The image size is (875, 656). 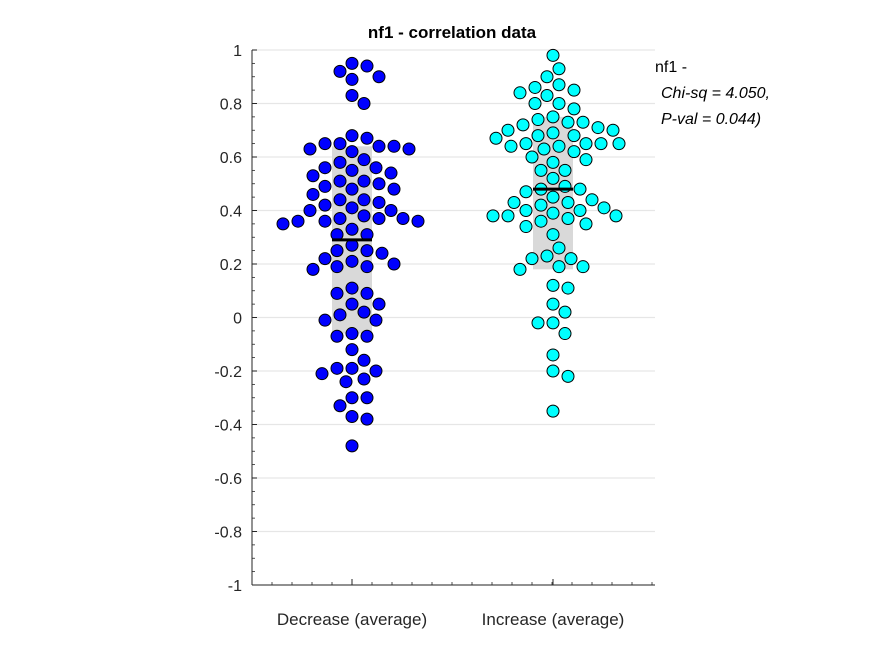 What do you see at coordinates (237, 319) in the screenshot?
I see `y-tick-label: 0` at bounding box center [237, 319].